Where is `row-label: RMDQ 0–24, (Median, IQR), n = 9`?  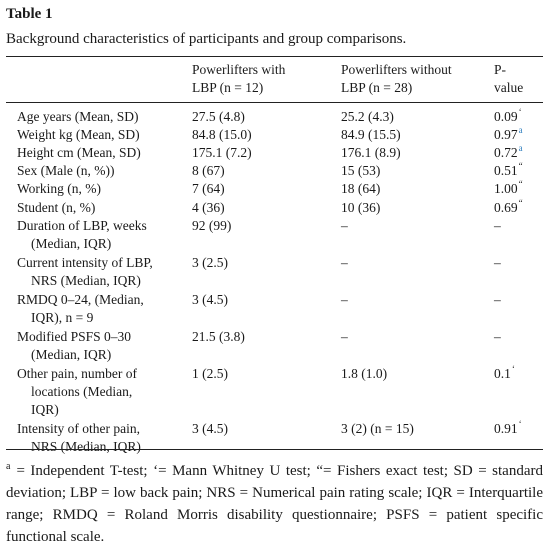 row-label: RMDQ 0–24, (Median, IQR), n = 9 is located at coordinates (80, 308).